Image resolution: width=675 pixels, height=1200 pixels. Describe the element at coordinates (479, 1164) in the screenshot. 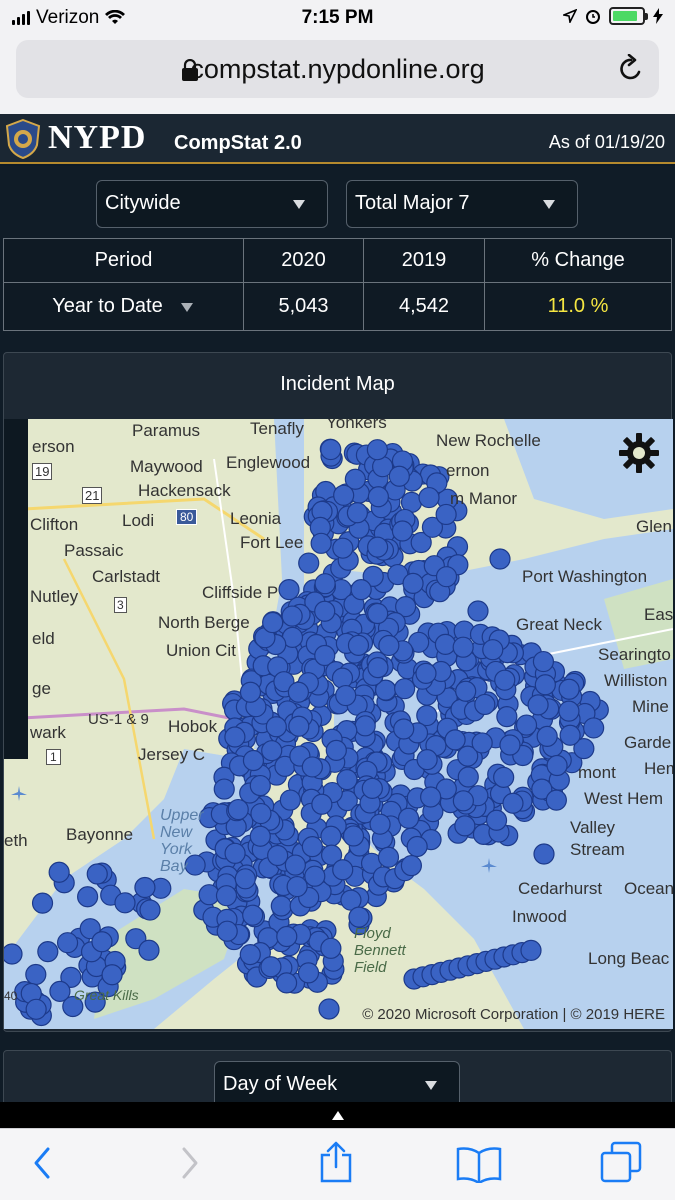

I see `bookmarks-icon` at that location.